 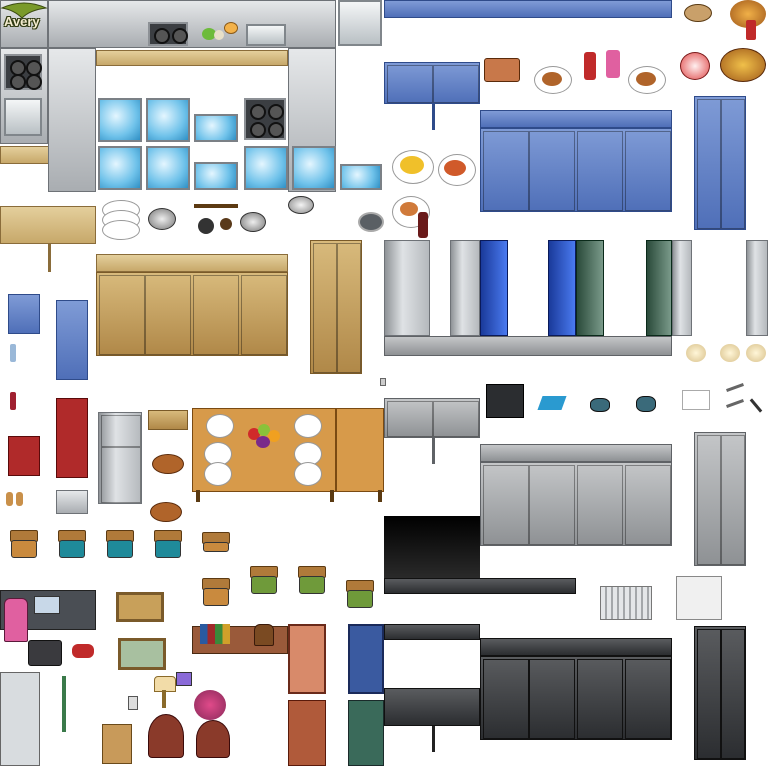 What do you see at coordinates (626, 603) in the screenshot?
I see `radiator-icon` at bounding box center [626, 603].